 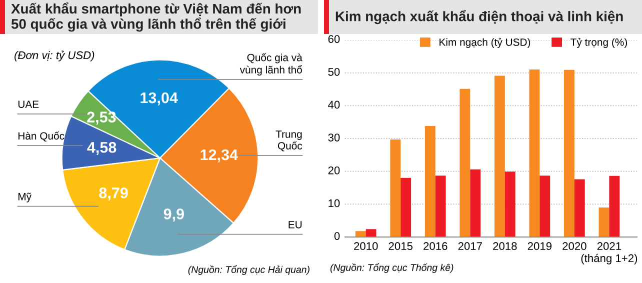 What do you see at coordinates (334, 138) in the screenshot?
I see `y-tick-label: 30` at bounding box center [334, 138].